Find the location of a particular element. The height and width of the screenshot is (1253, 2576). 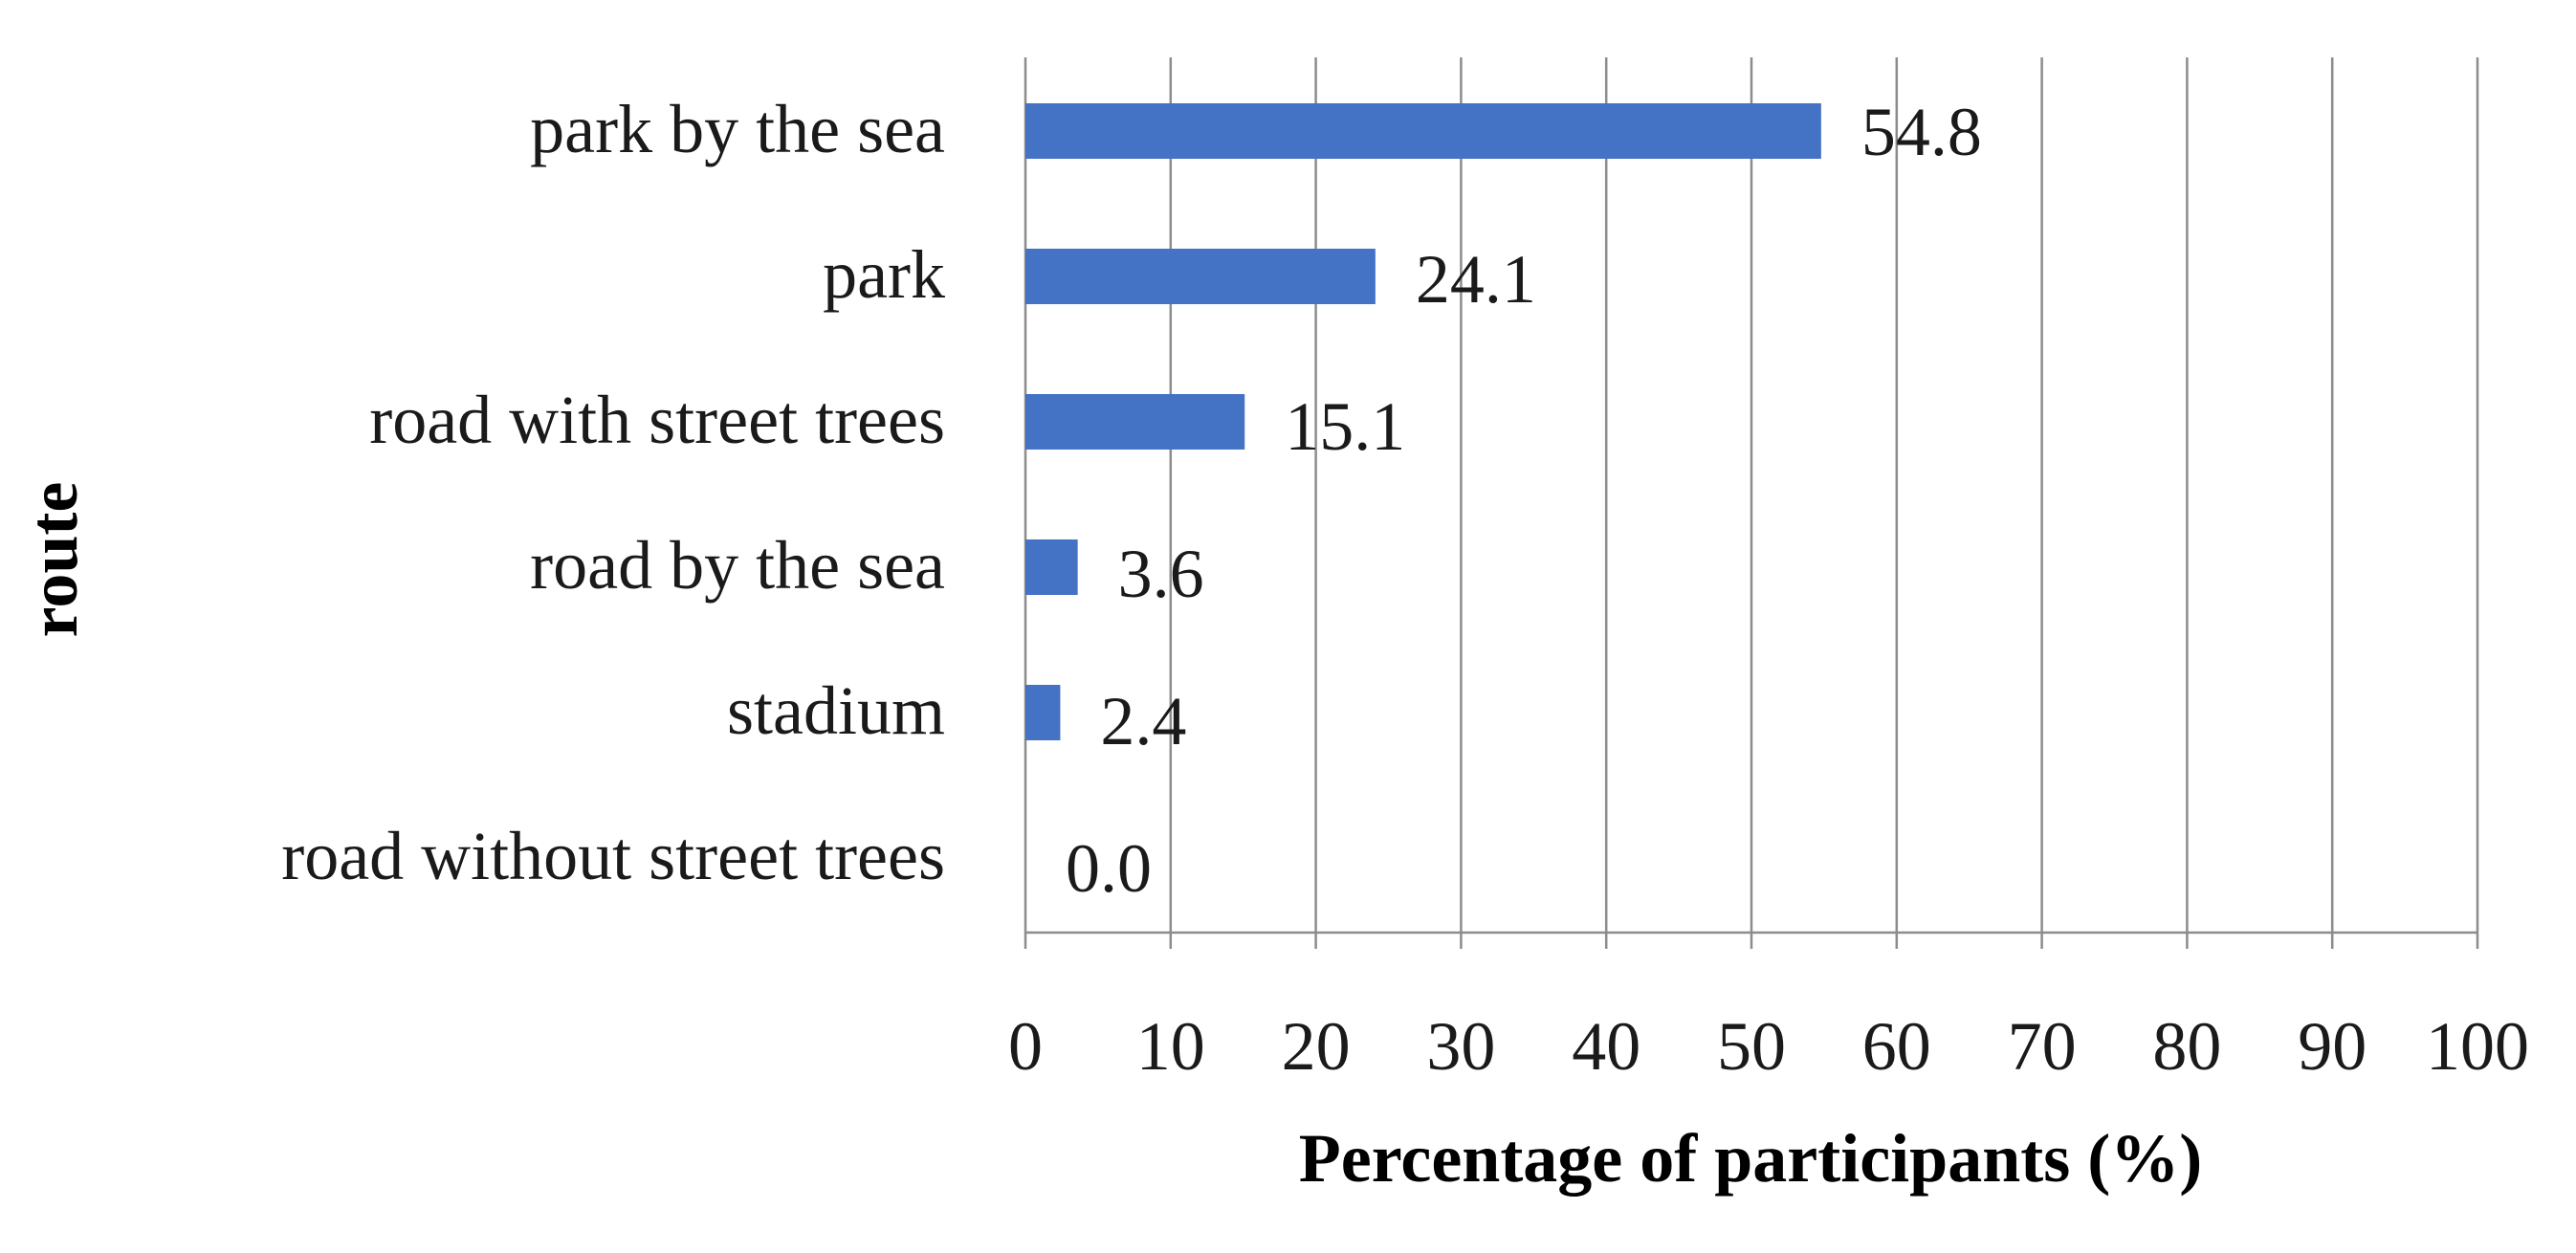

x-tick-labels: 0 10 20 30 40 50 60 70 80 90 100 is located at coordinates (1768, 1046).